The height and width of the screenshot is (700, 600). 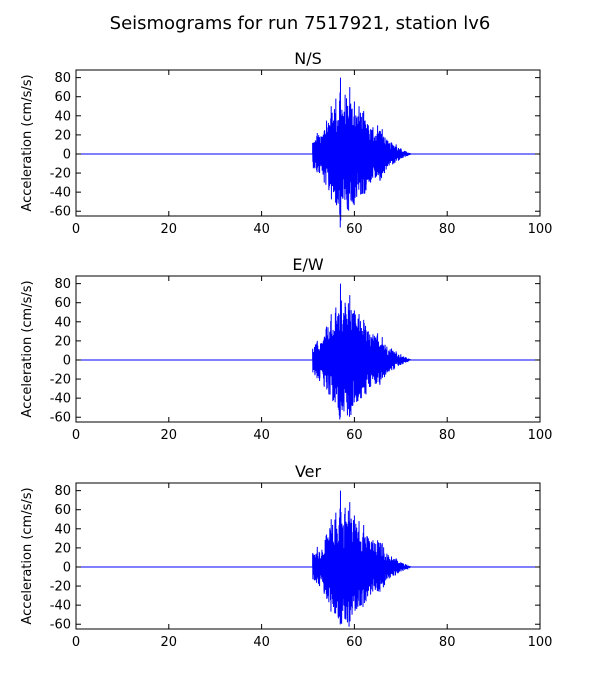 What do you see at coordinates (308, 58) in the screenshot?
I see `panel-title: N/S` at bounding box center [308, 58].